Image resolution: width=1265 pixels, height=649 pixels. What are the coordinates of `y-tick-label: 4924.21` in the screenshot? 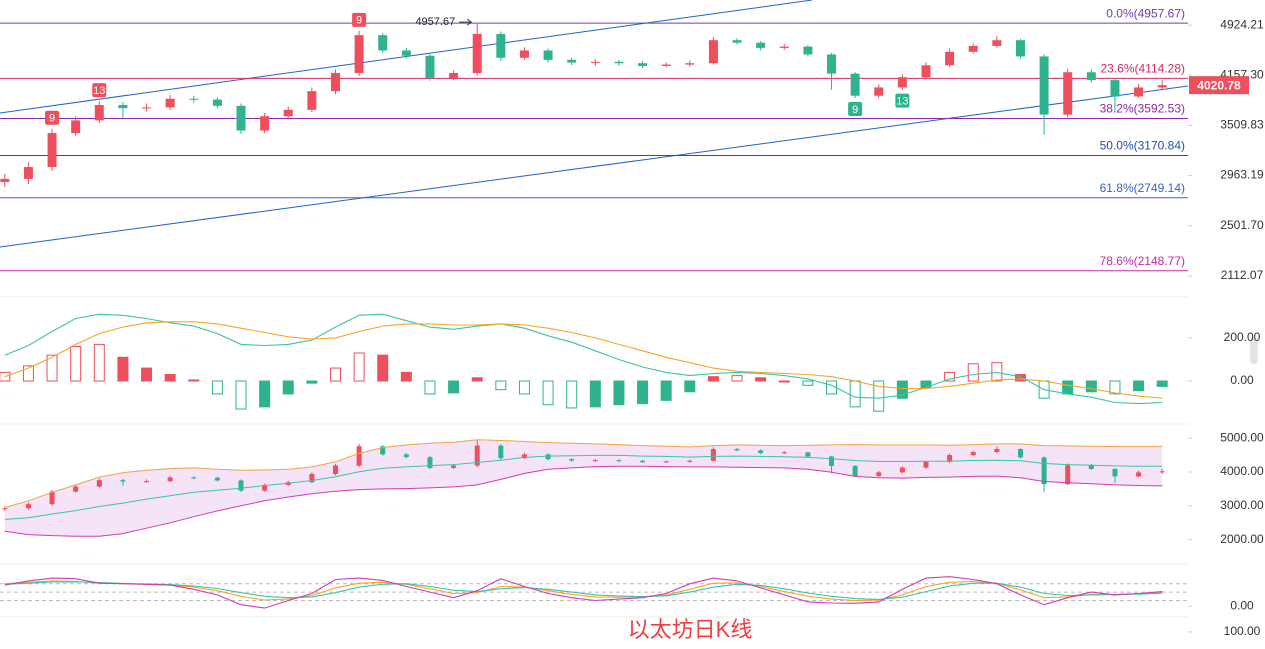 It's located at (1242, 24).